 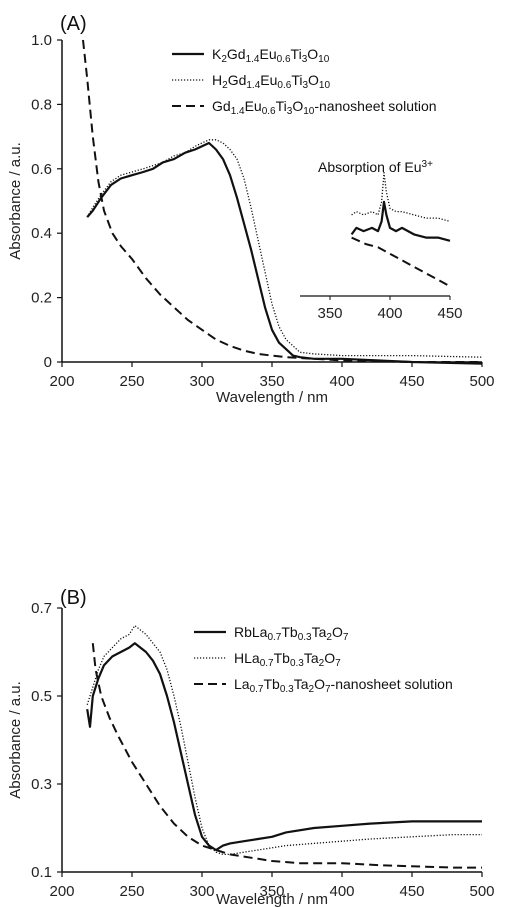 What do you see at coordinates (287, 659) in the screenshot?
I see `legend-label: HLa0.7Tb0.3Ta2O7` at bounding box center [287, 659].